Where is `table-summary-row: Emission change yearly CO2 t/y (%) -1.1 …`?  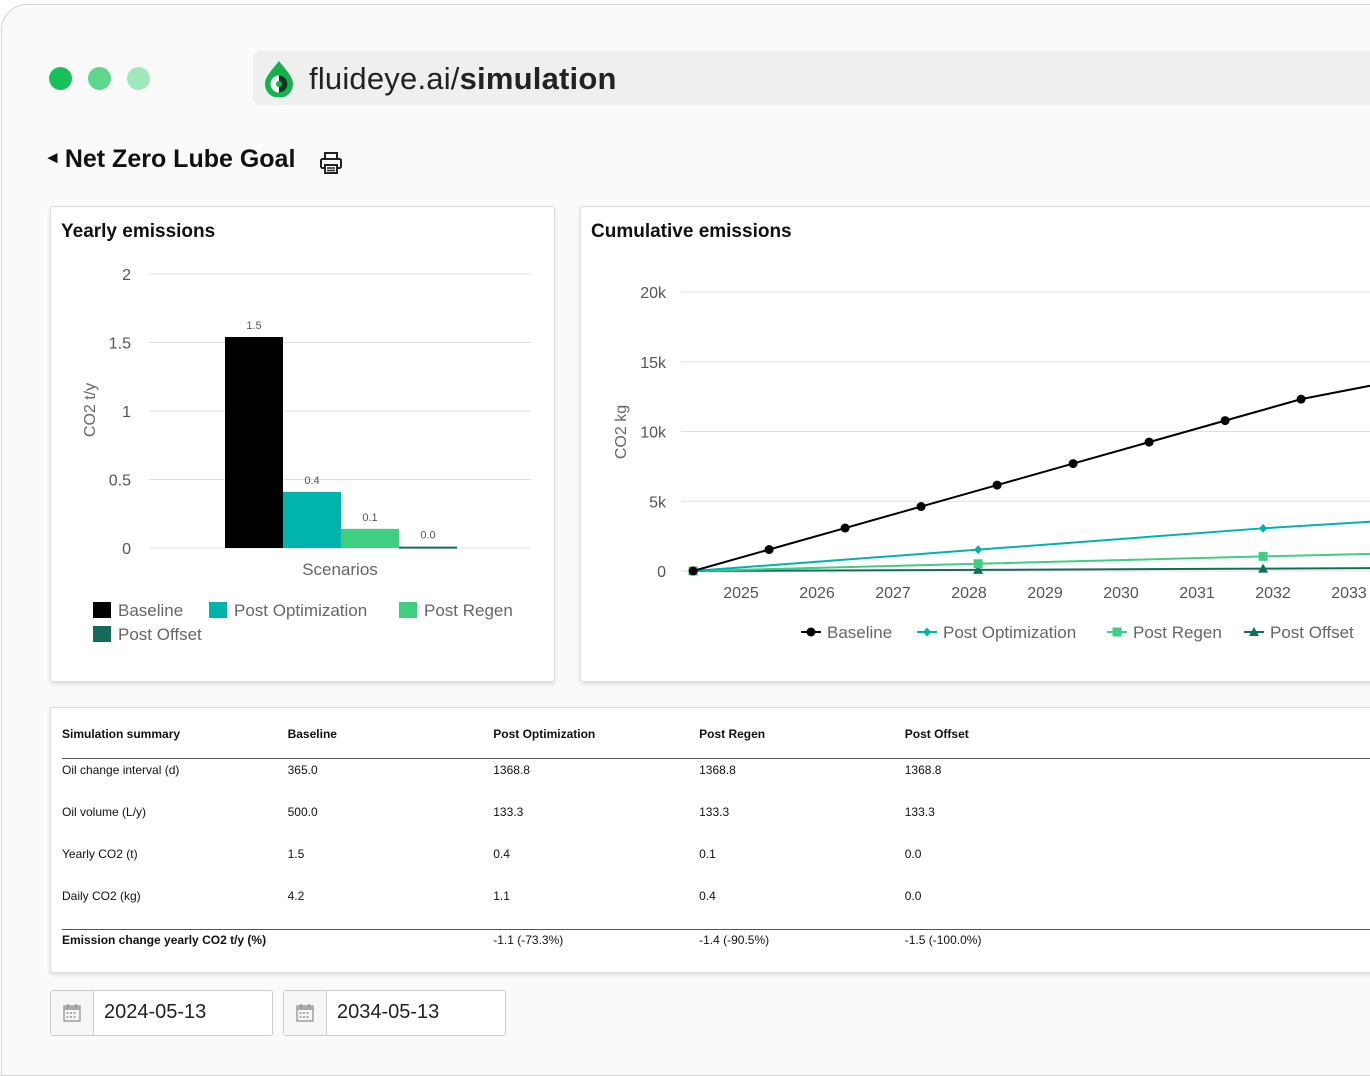
table-summary-row: Emission change yearly CO2 t/y (%) -1.1 … is located at coordinates (716, 946).